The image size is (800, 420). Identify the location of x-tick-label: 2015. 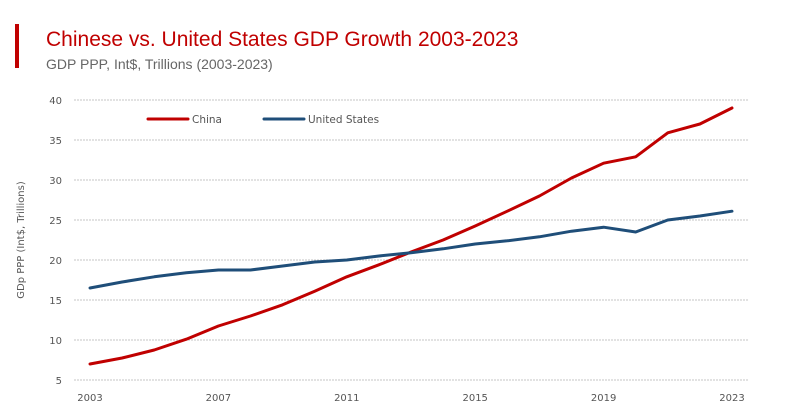
(474, 398).